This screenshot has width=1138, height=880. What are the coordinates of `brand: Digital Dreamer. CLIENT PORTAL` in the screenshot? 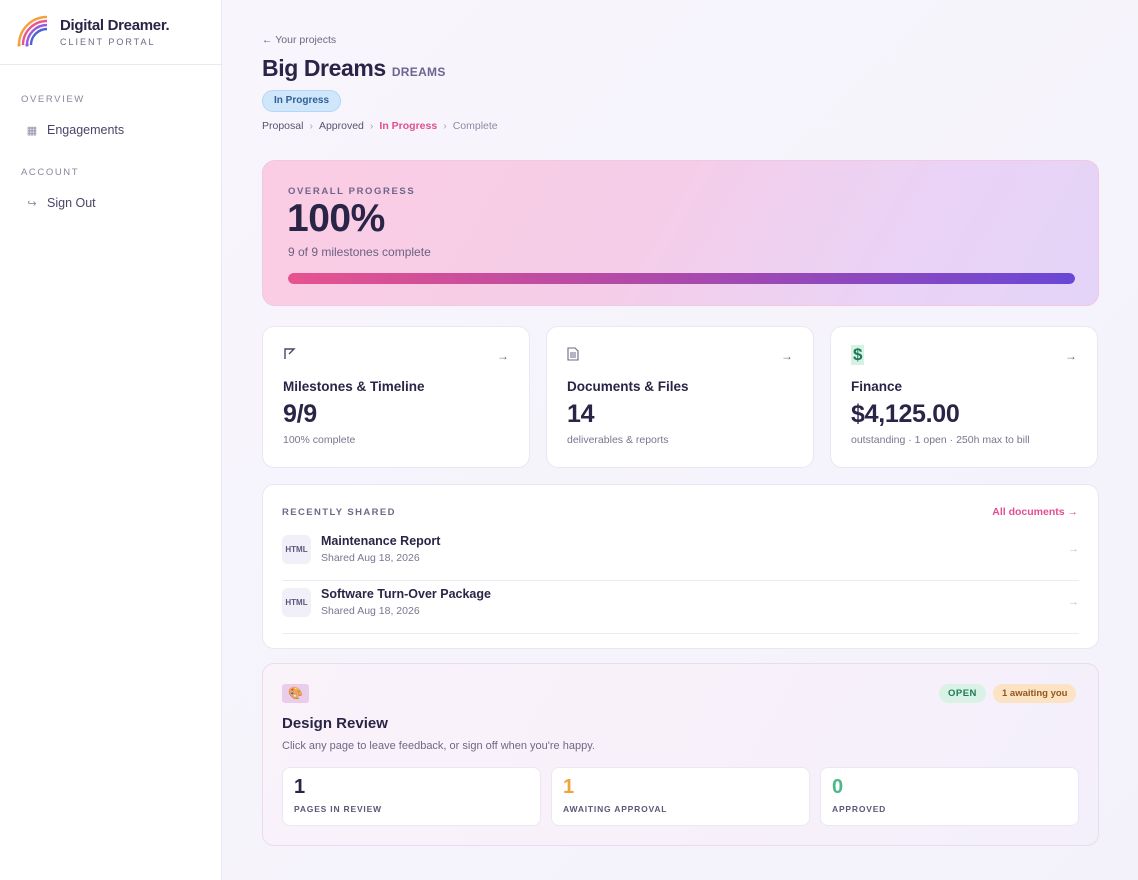 It's located at (110, 32).